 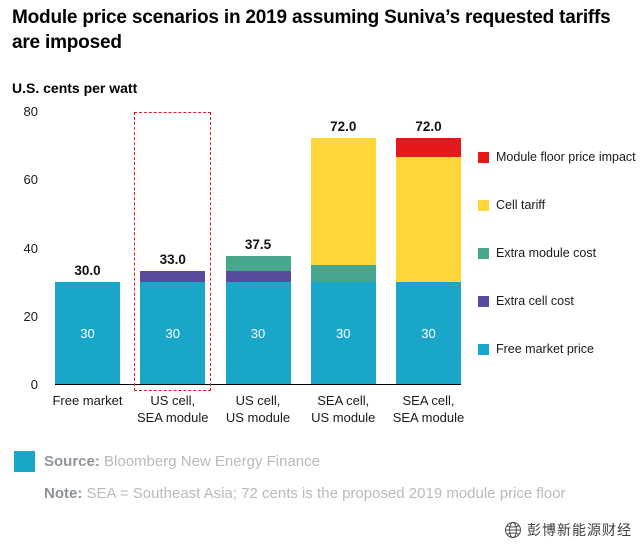 What do you see at coordinates (258, 409) in the screenshot?
I see `x-category-label: US cell, US module` at bounding box center [258, 409].